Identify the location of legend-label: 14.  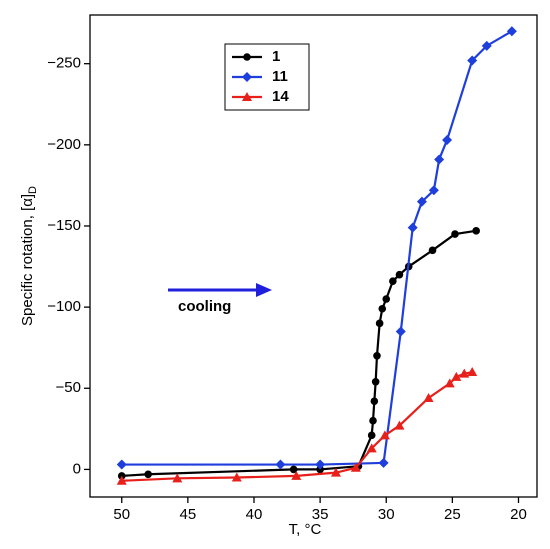
(280, 96).